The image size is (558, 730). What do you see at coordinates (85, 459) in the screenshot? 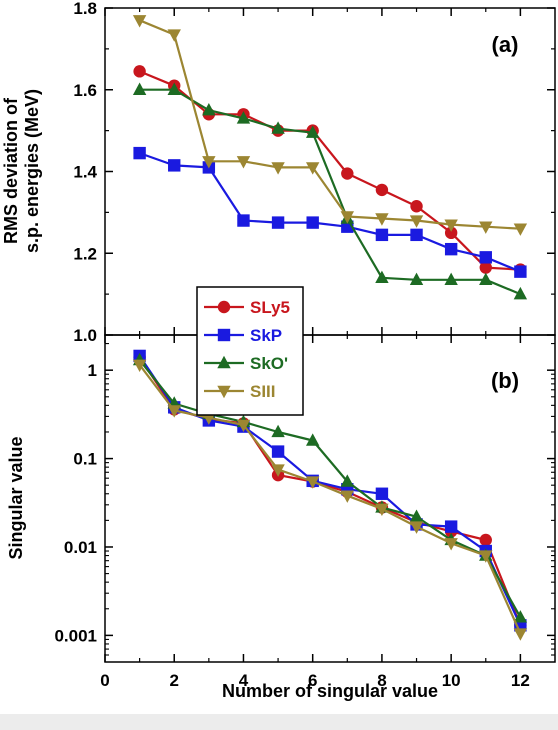
I see `b-y-tick-label: 0.1` at bounding box center [85, 459].